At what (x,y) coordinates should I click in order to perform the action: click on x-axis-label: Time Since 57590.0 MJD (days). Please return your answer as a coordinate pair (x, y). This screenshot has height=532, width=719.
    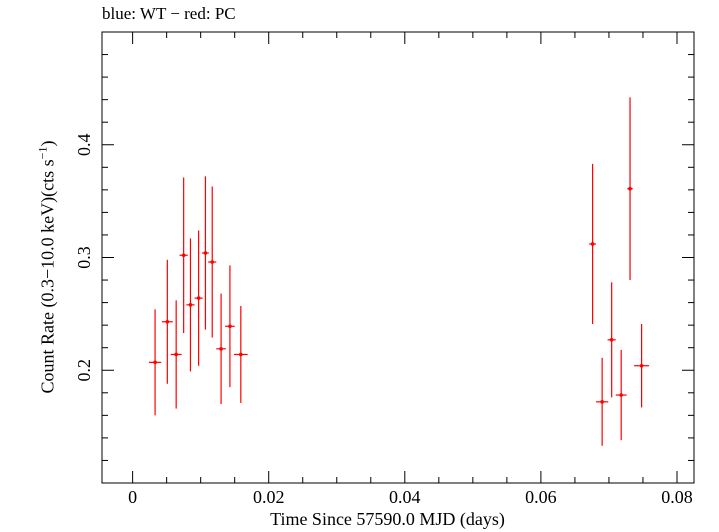
    Looking at the image, I should click on (387, 519).